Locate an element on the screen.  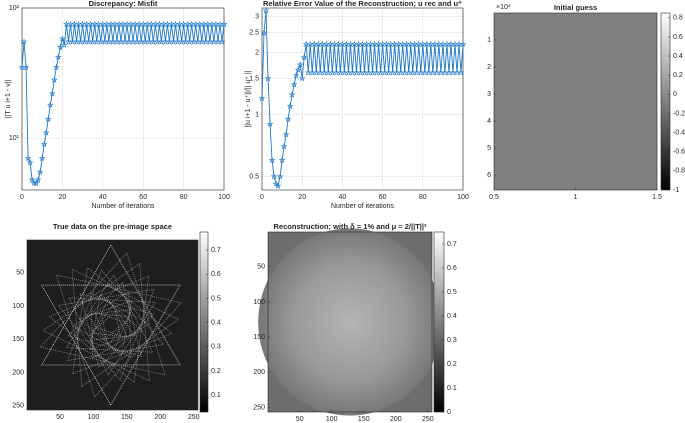
colorbar-tick-label: 0.6 is located at coordinates (452, 268).